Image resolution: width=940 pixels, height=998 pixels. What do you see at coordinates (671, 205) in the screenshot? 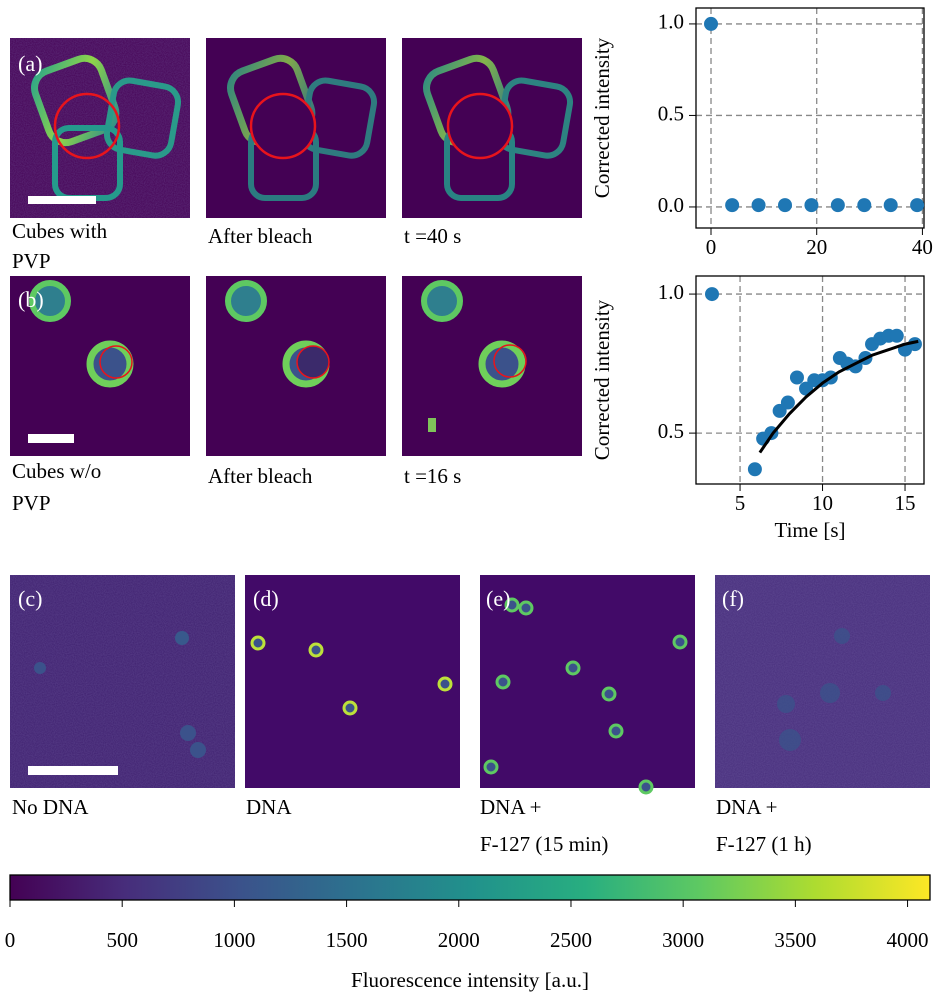
I see `y-tick-label: 0.0` at bounding box center [671, 205].